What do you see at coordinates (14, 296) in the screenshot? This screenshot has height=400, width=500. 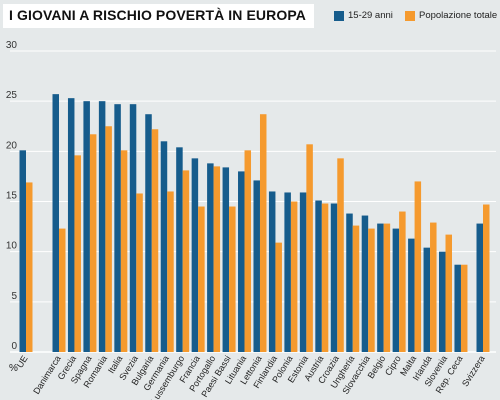 I see `y-tick-label: 5` at bounding box center [14, 296].